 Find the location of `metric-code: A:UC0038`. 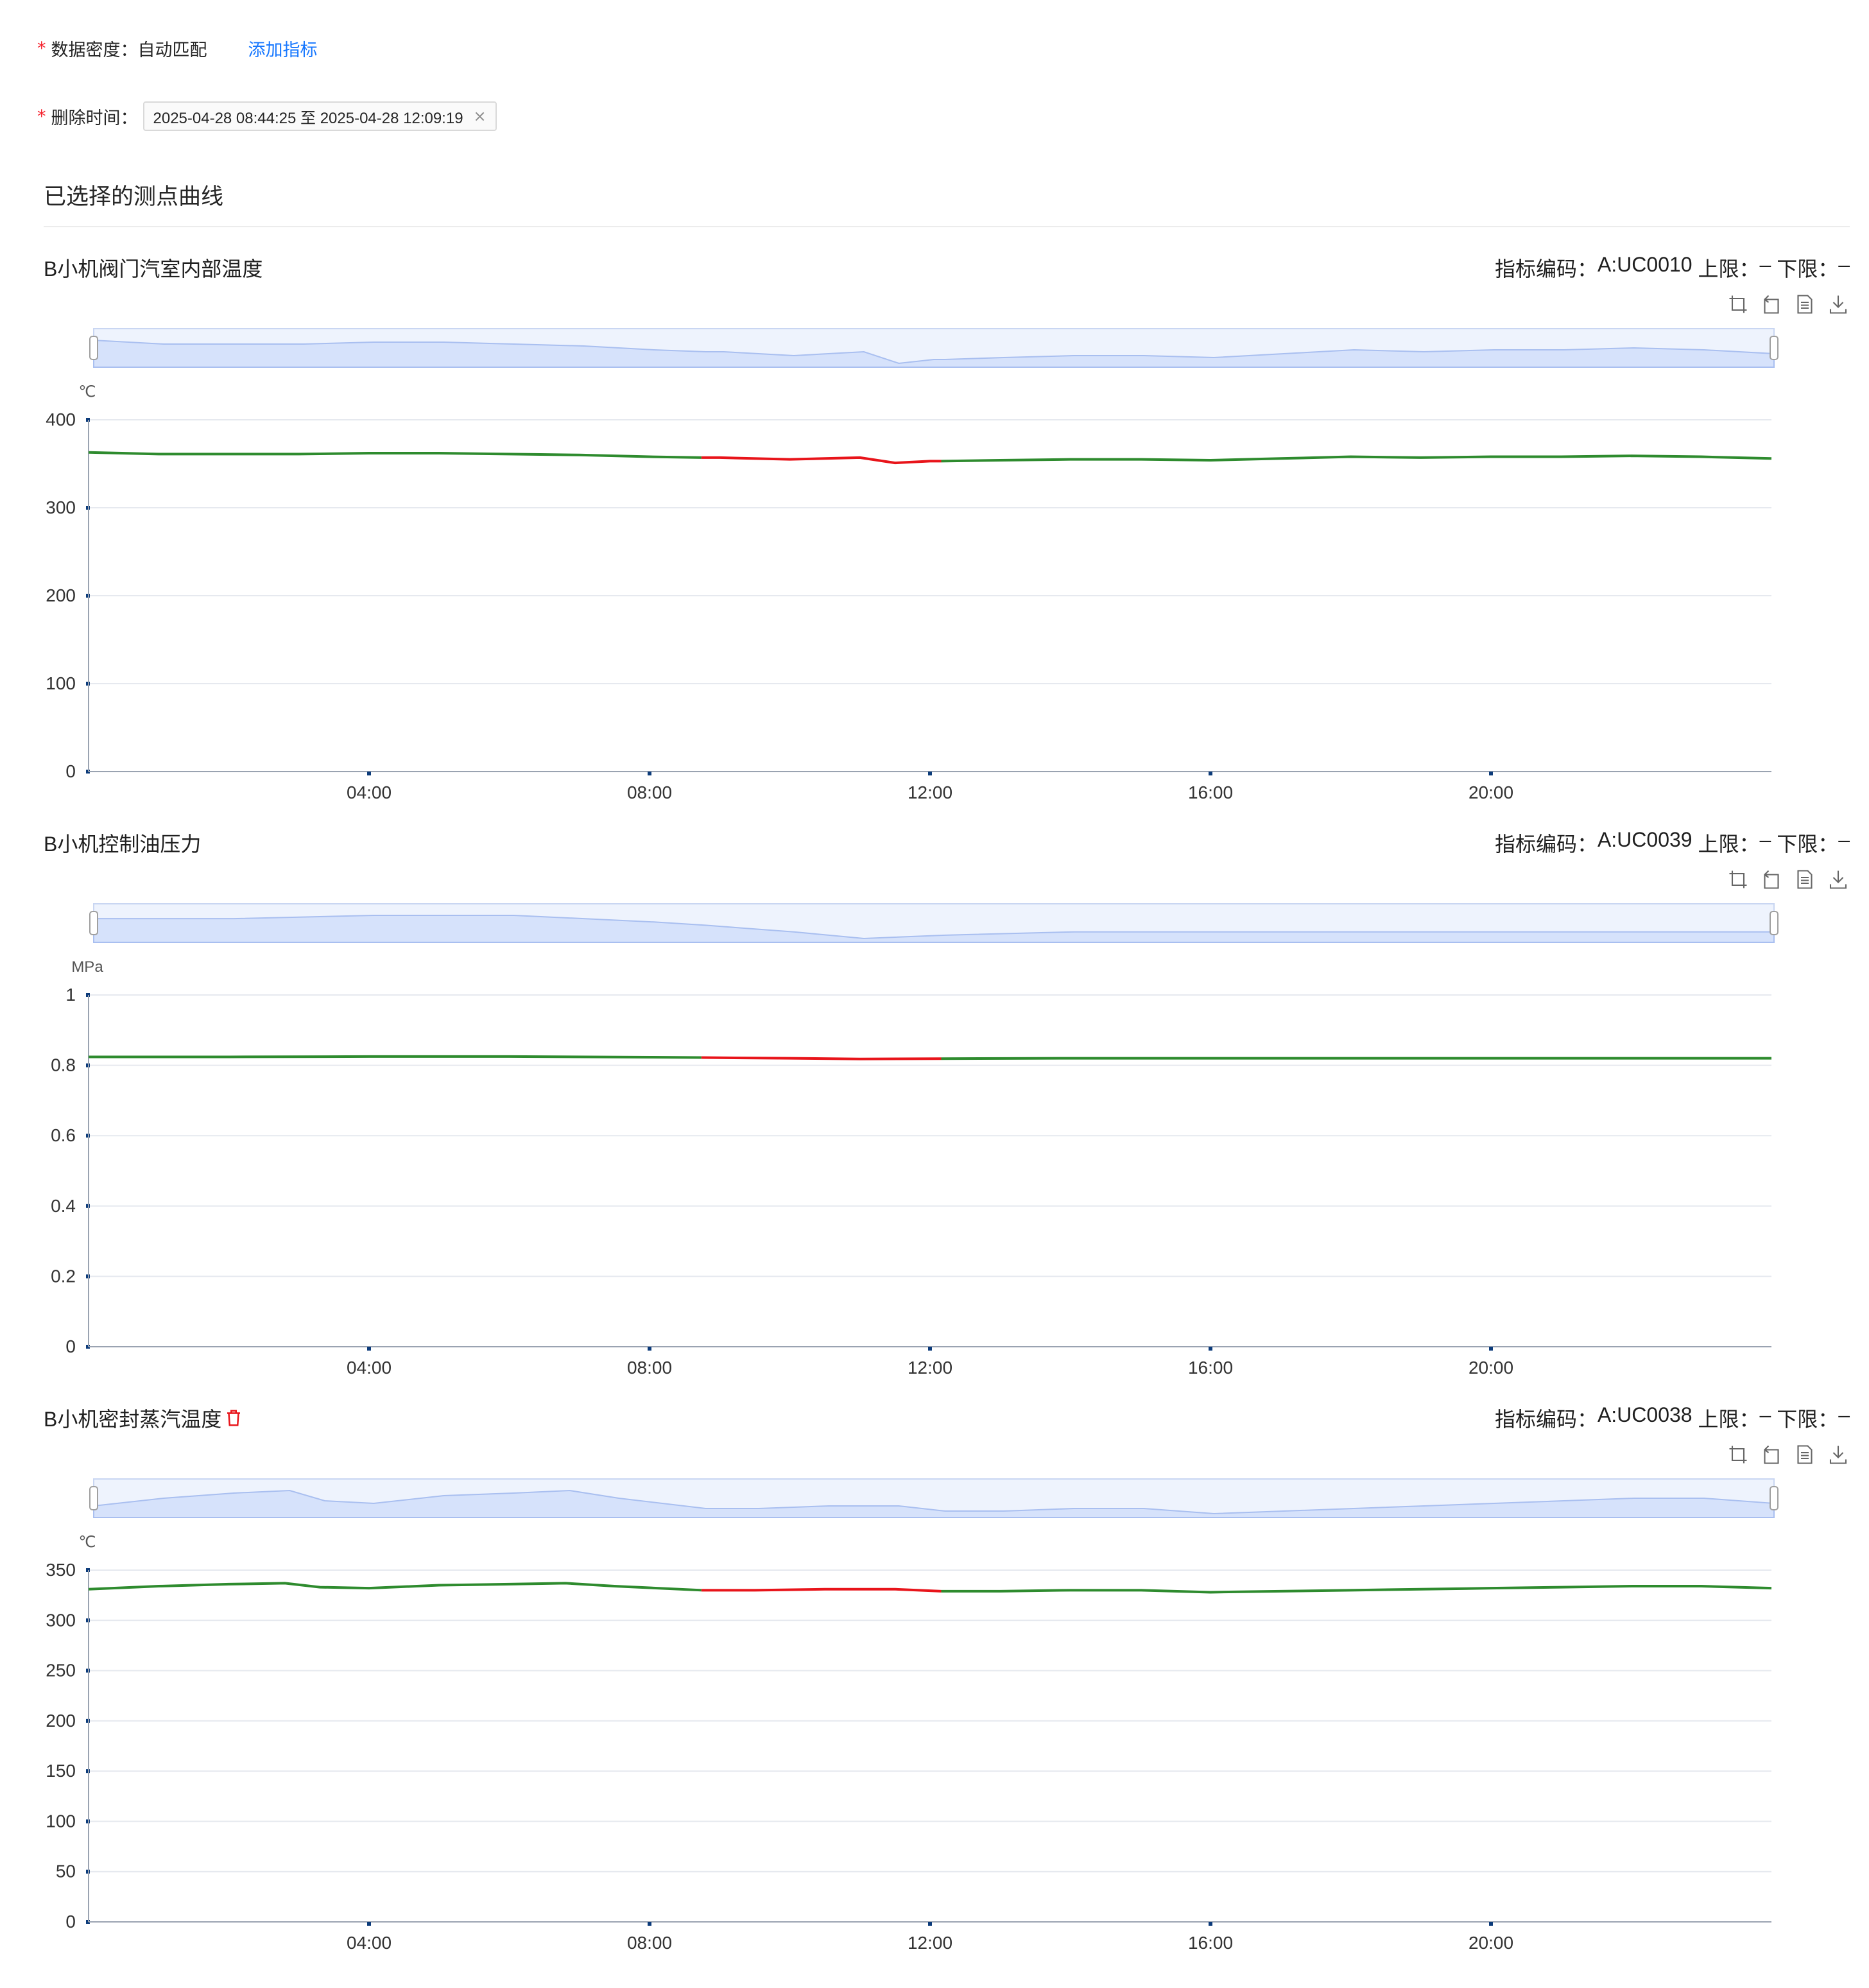

metric-code: A:UC0038 is located at coordinates (1644, 1414).